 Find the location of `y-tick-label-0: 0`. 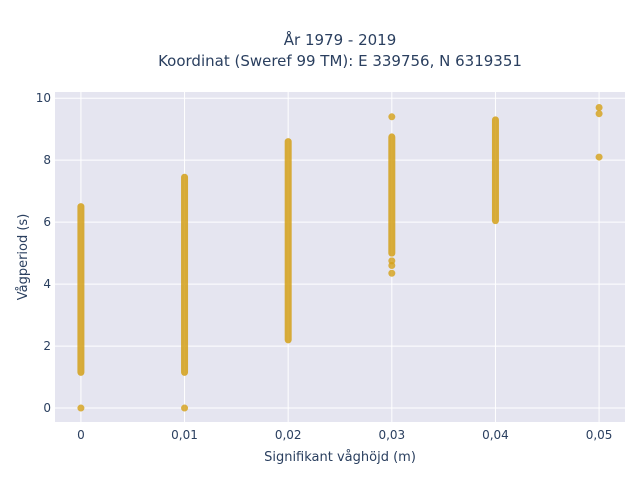

y-tick-label-0: 0 is located at coordinates (47, 408).